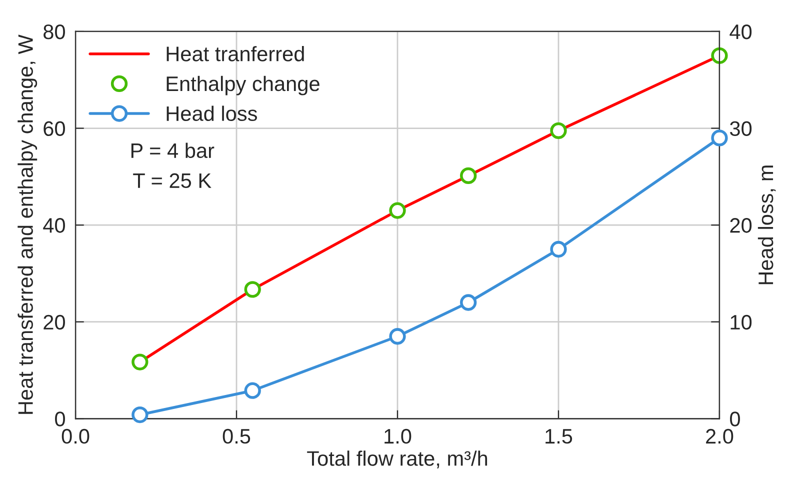 Image resolution: width=795 pixels, height=484 pixels. What do you see at coordinates (397, 459) in the screenshot?
I see `x-axis-title: Total flow rate, m³/h` at bounding box center [397, 459].